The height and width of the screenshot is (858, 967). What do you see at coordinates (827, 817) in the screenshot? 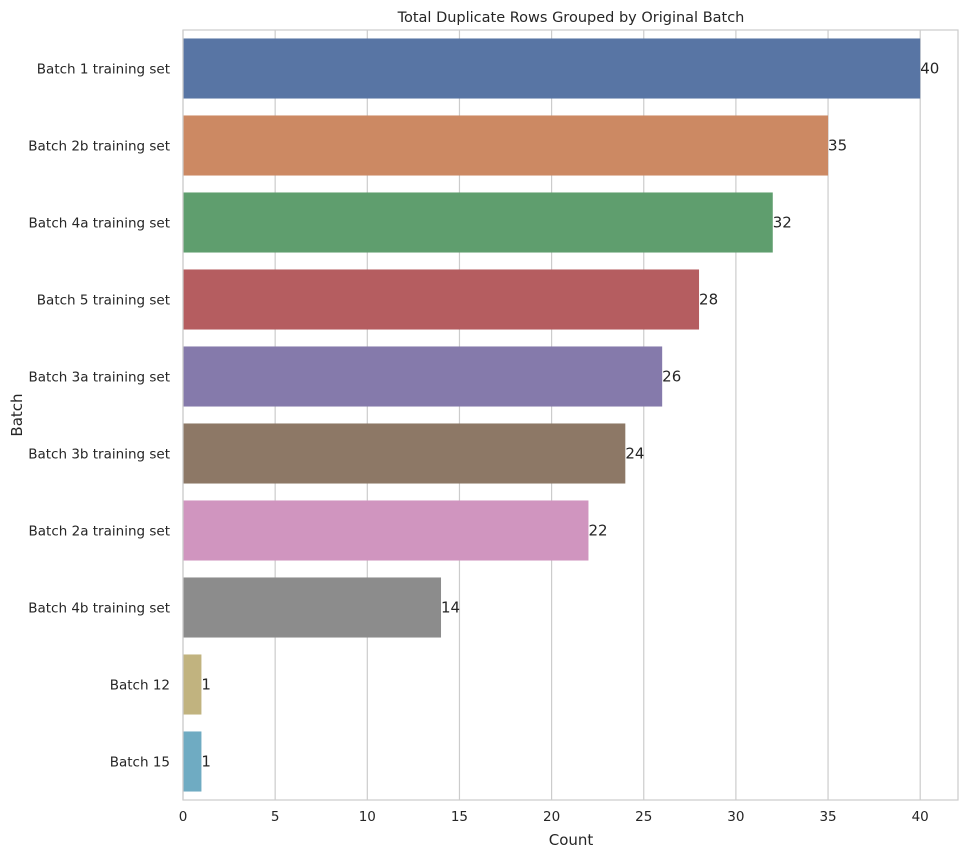
I see `x-tick-label: 35` at bounding box center [827, 817].